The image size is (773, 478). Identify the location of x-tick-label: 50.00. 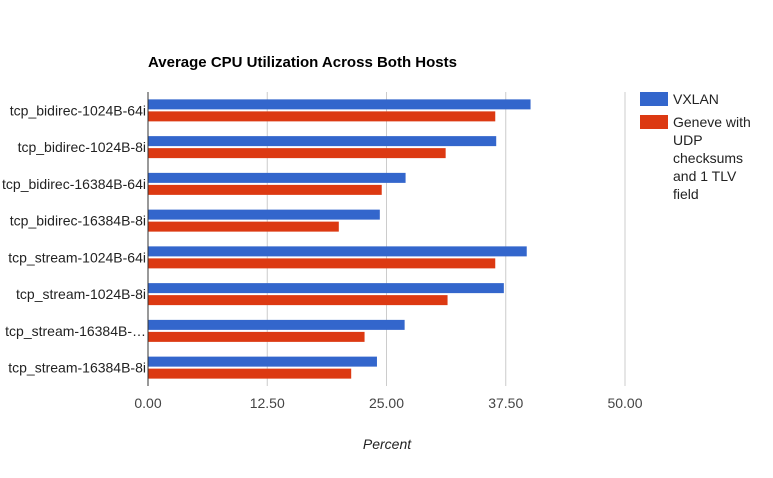
(624, 403).